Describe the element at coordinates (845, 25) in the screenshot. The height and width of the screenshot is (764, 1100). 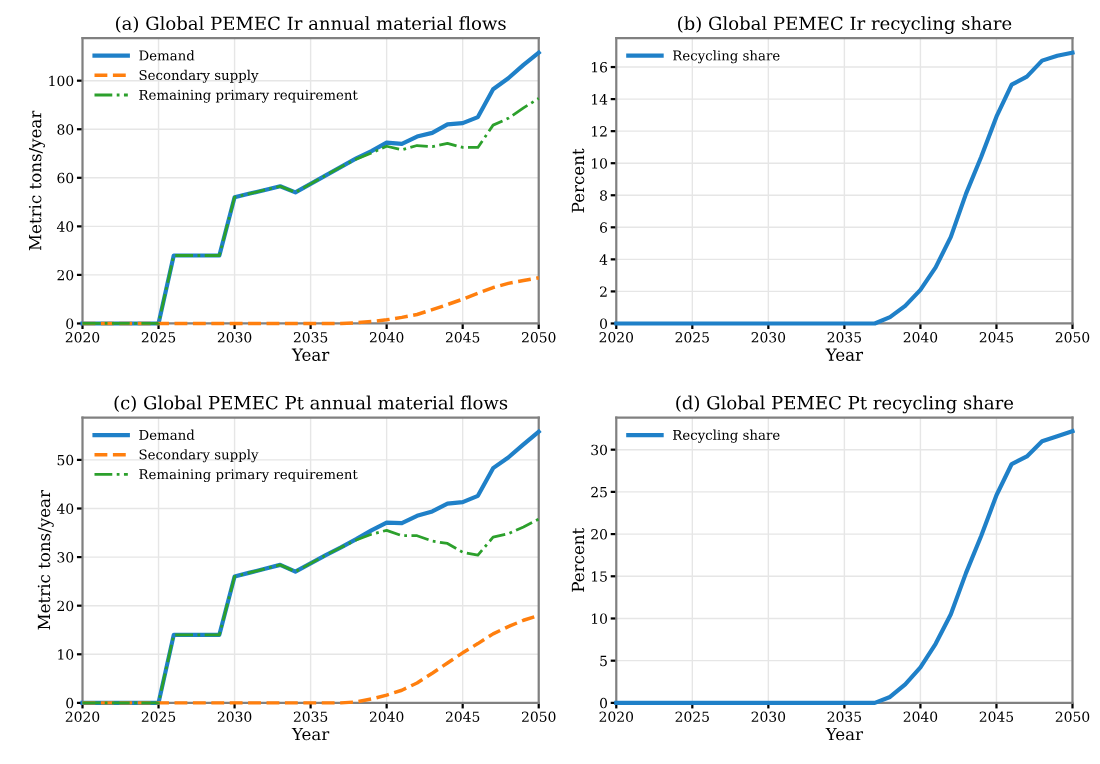
I see `chart-title: (b) Global PEMEC Ir recycling share` at that location.